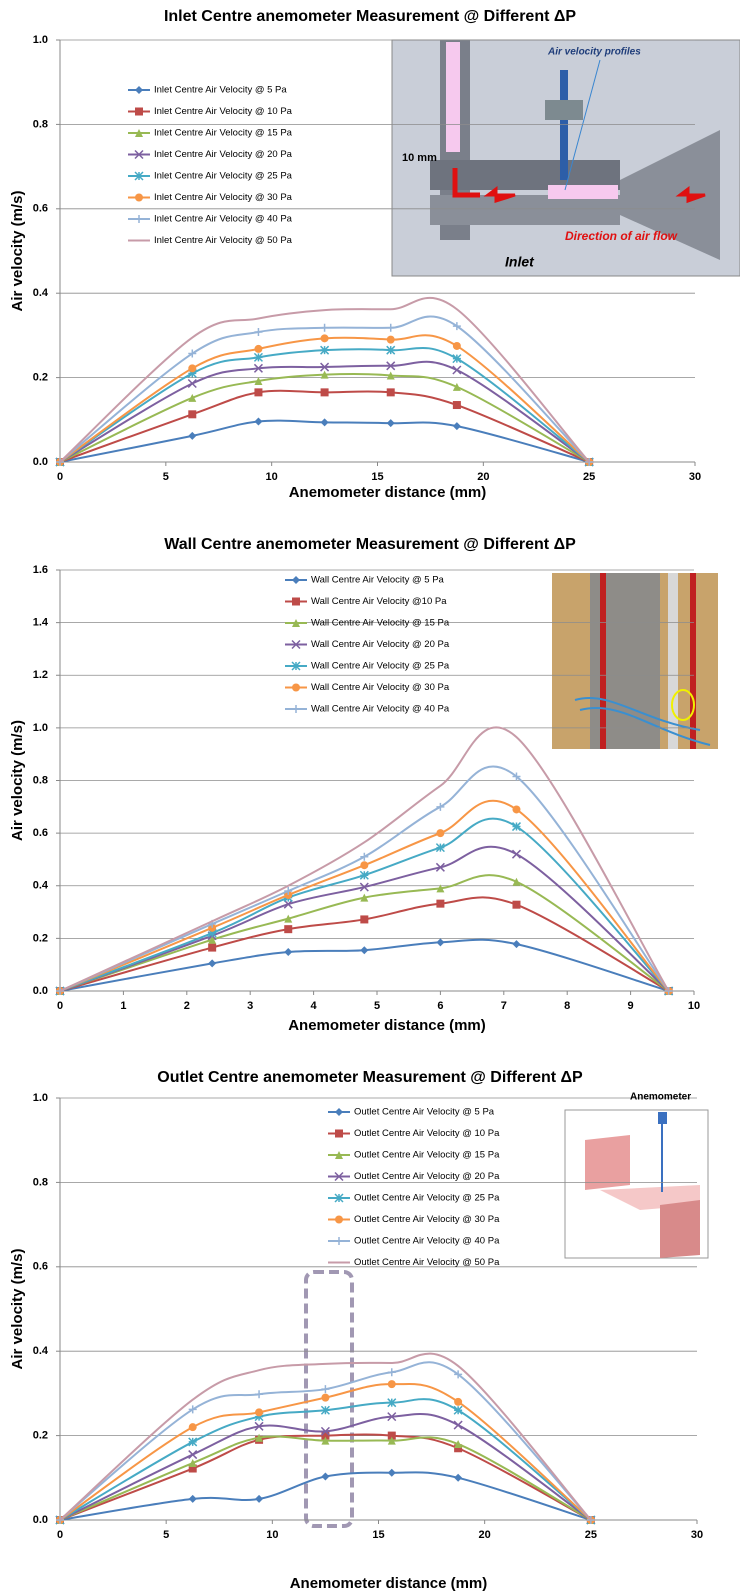  What do you see at coordinates (40, 780) in the screenshot?
I see `y-tick-label: 0.8` at bounding box center [40, 780].